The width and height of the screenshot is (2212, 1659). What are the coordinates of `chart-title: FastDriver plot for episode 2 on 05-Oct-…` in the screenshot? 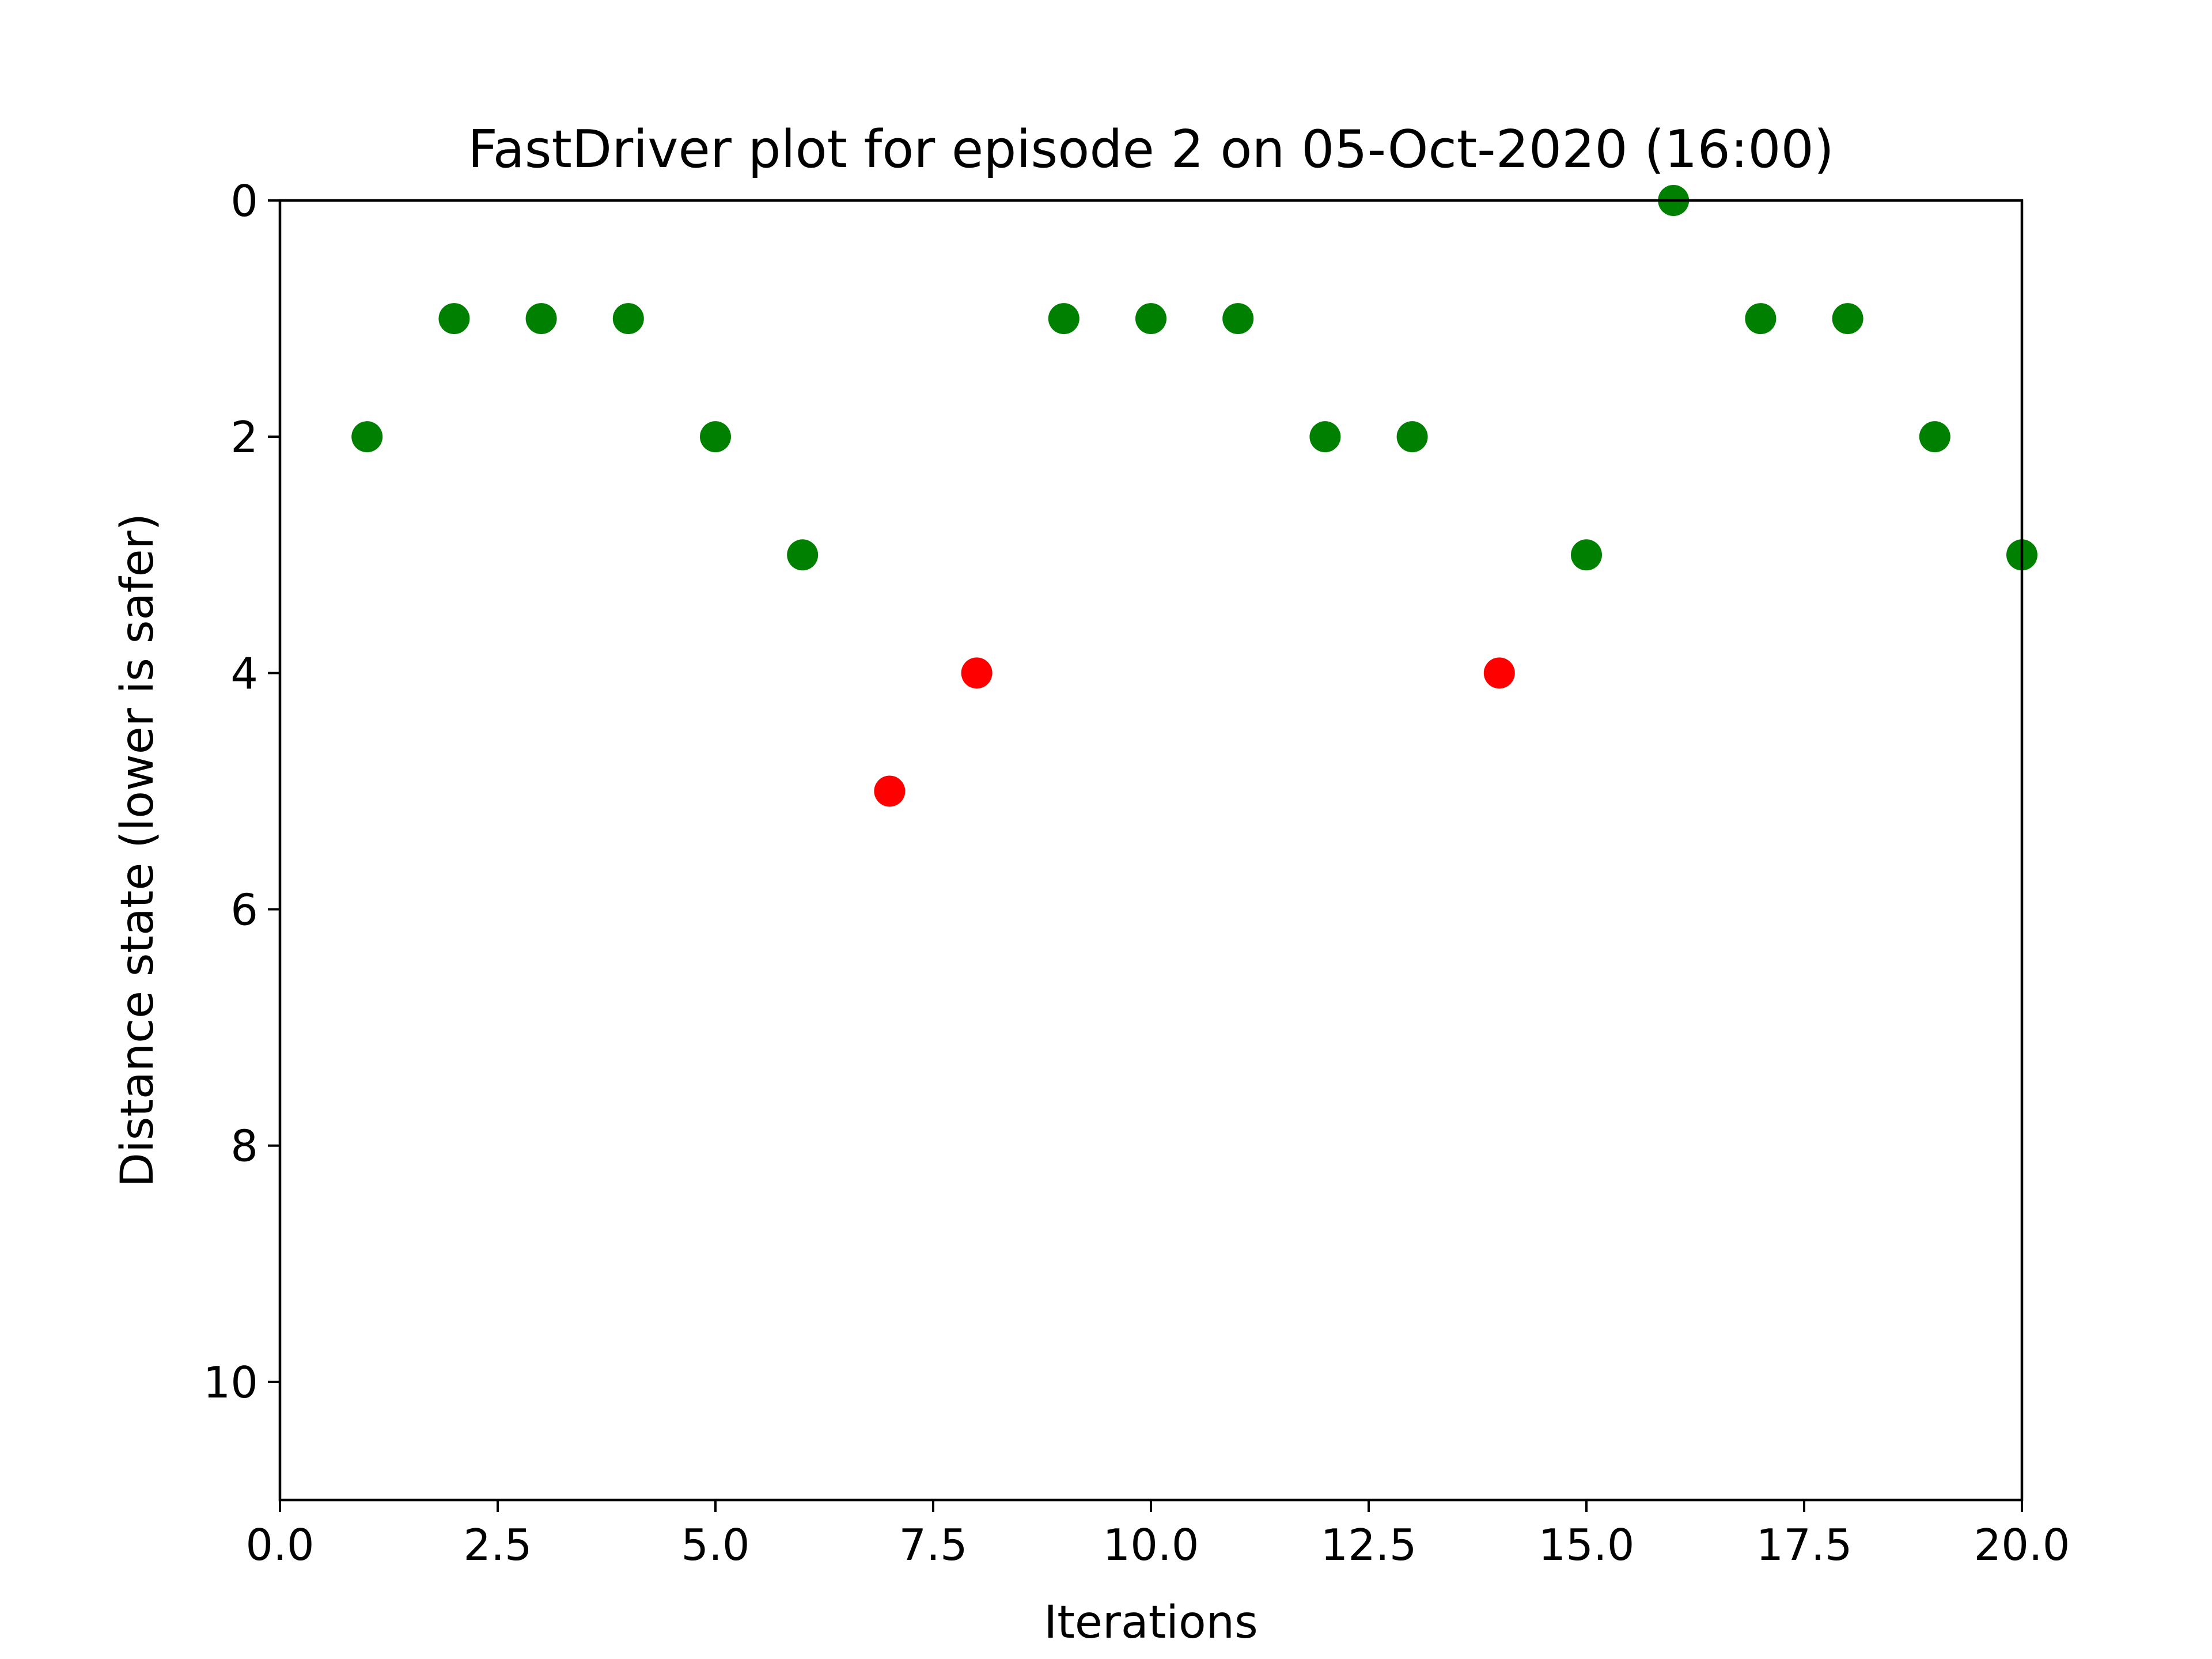 It's located at (1151, 149).